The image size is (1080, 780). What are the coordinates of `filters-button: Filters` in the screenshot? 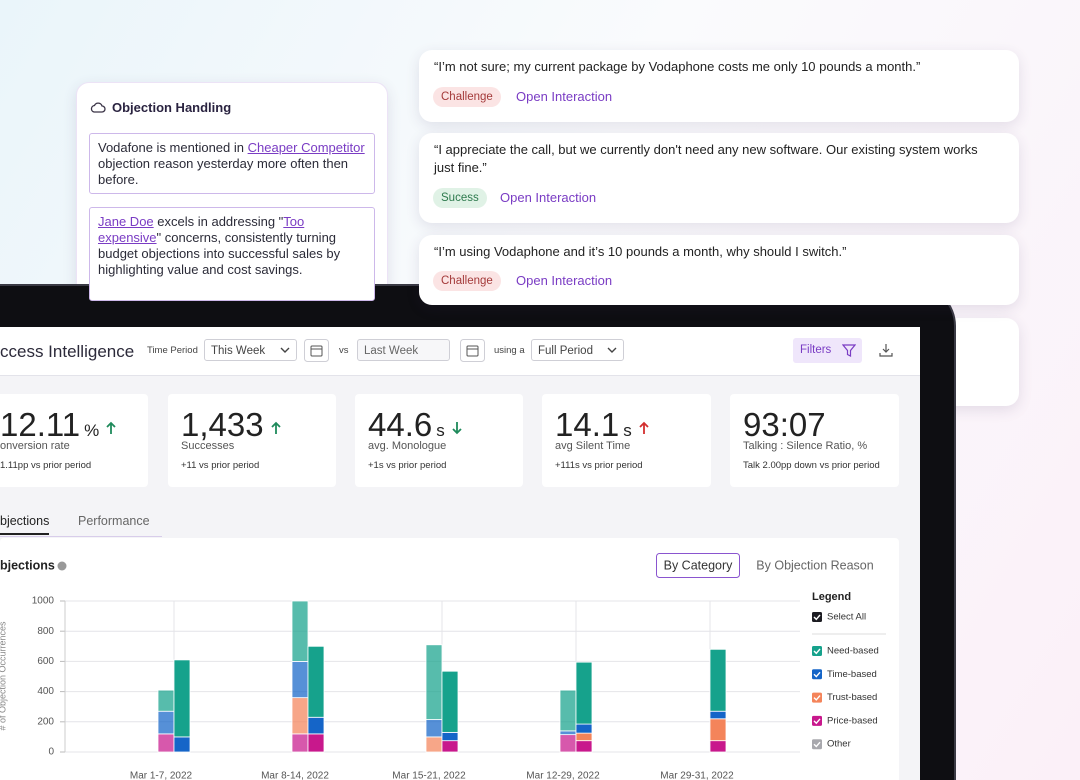 It's located at (827, 350).